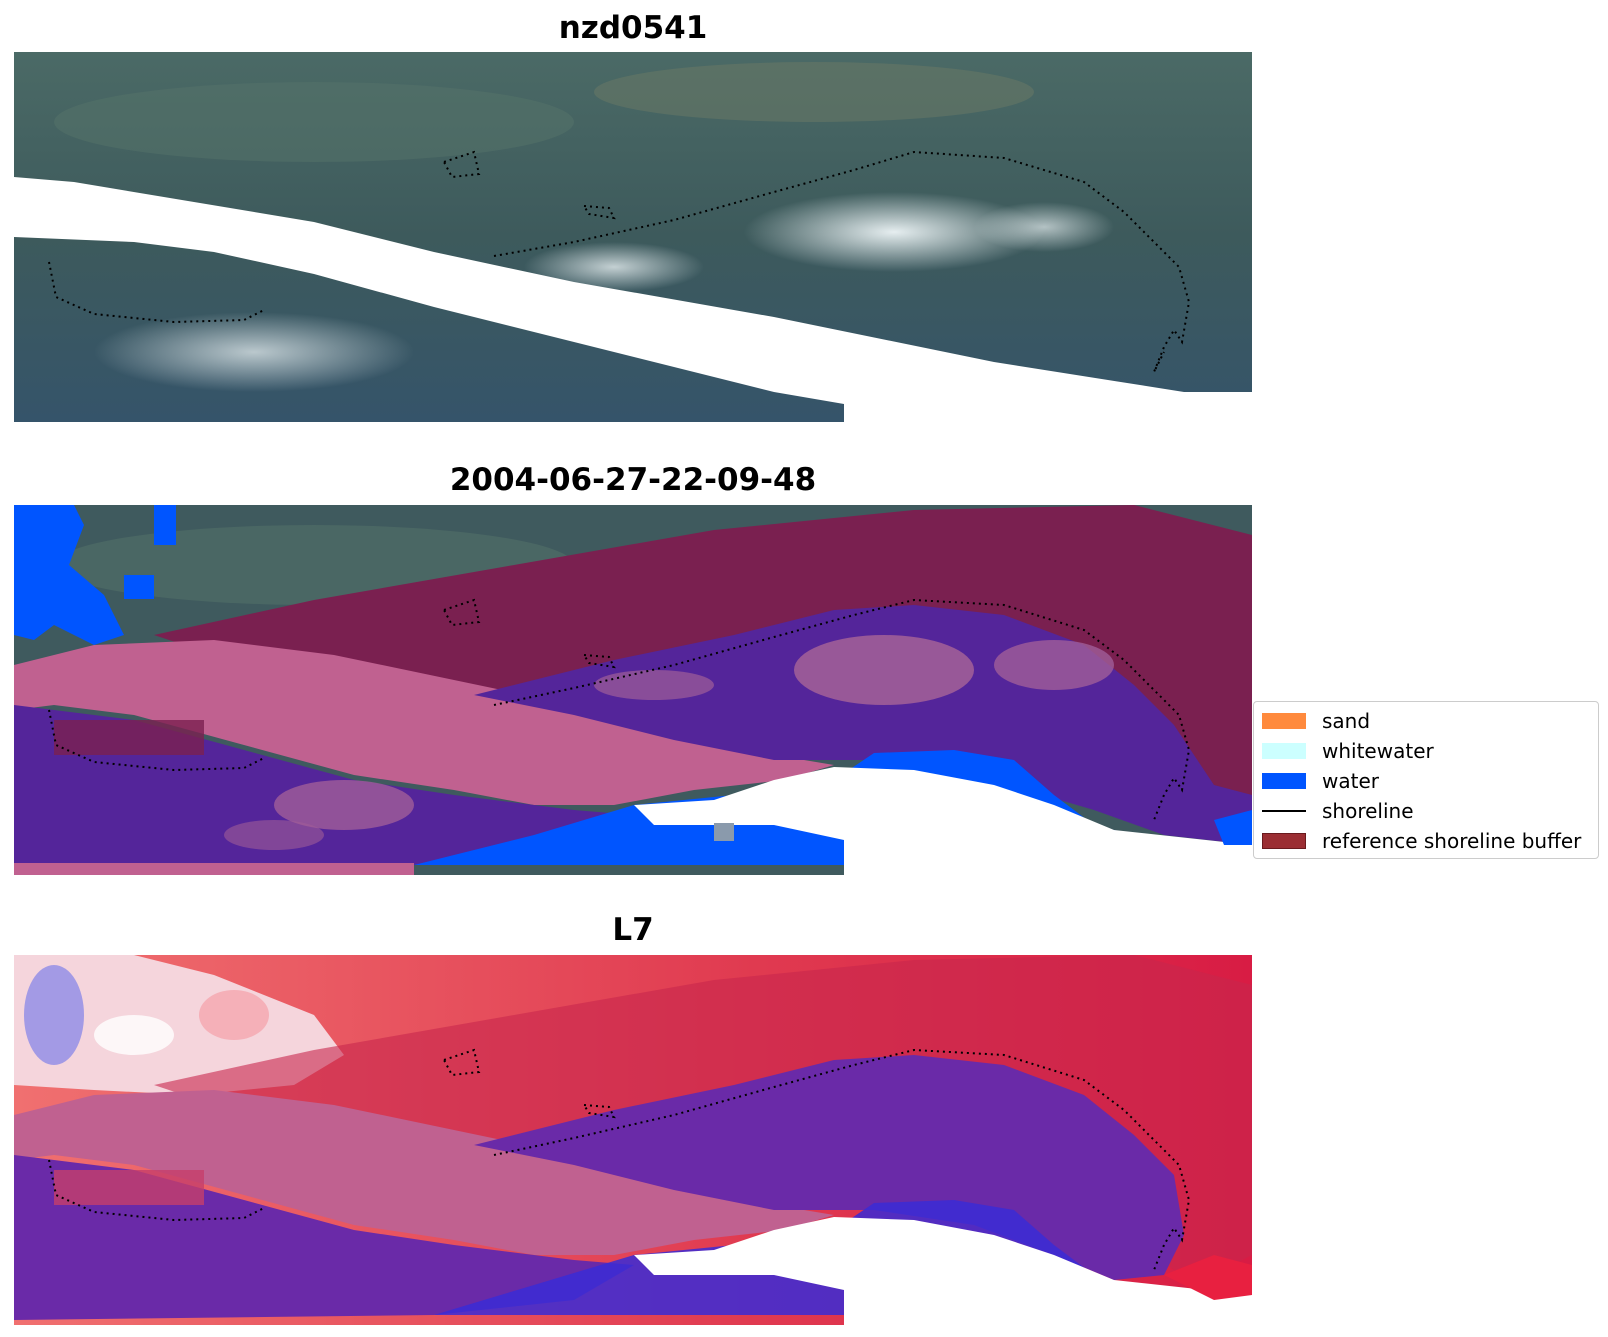 The image size is (1608, 1337). Describe the element at coordinates (1284, 721) in the screenshot. I see `sand-swatch` at that location.